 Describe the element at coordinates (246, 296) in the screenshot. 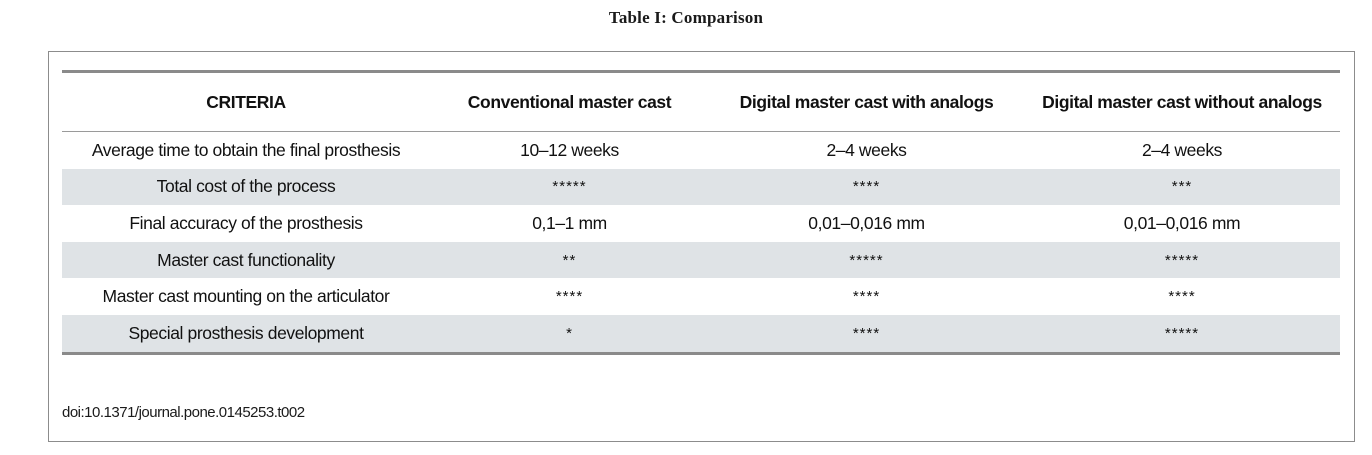

I see `criteria-cell: Master cast mounting on the articulator` at that location.